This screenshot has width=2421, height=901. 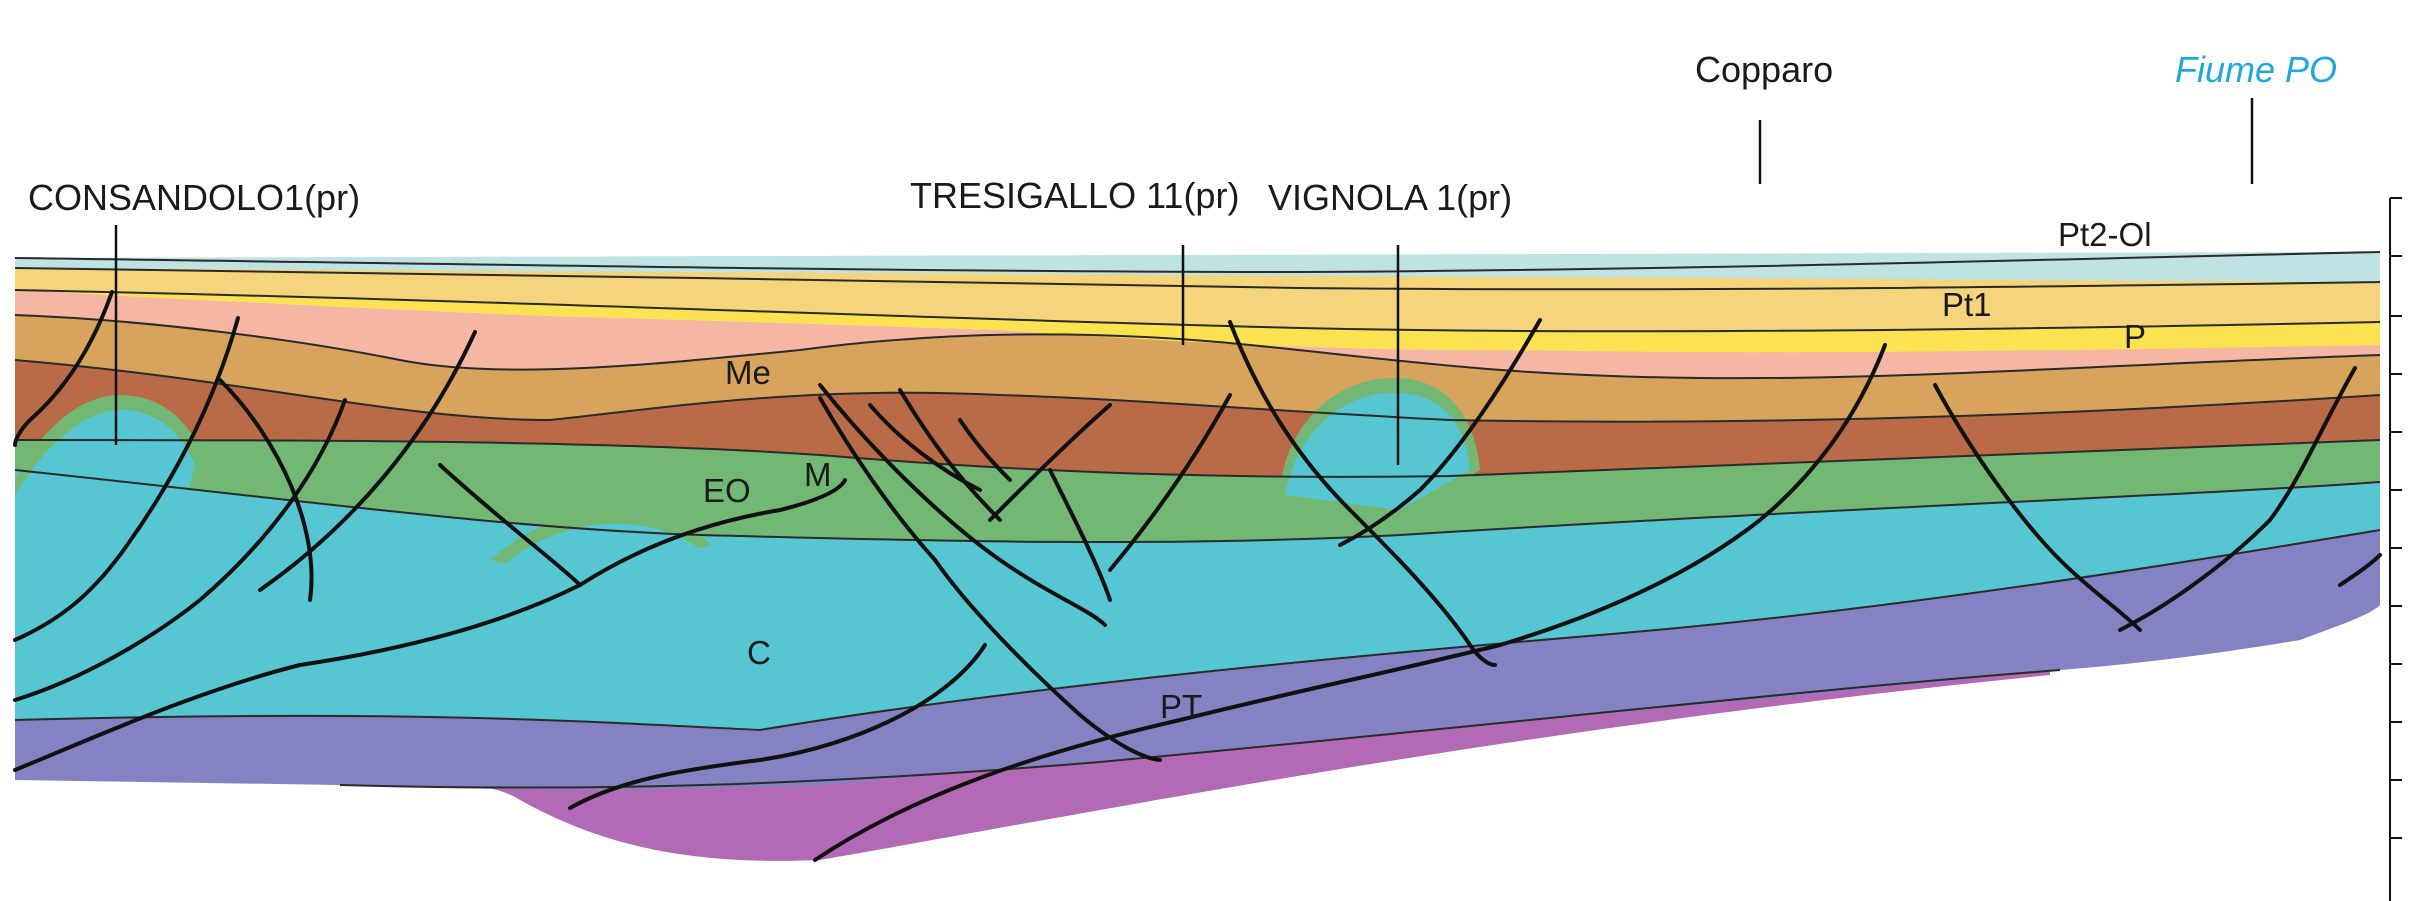 I want to click on well-label-tresigallo: TRESIGALLO 11(pr), so click(x=1074, y=195).